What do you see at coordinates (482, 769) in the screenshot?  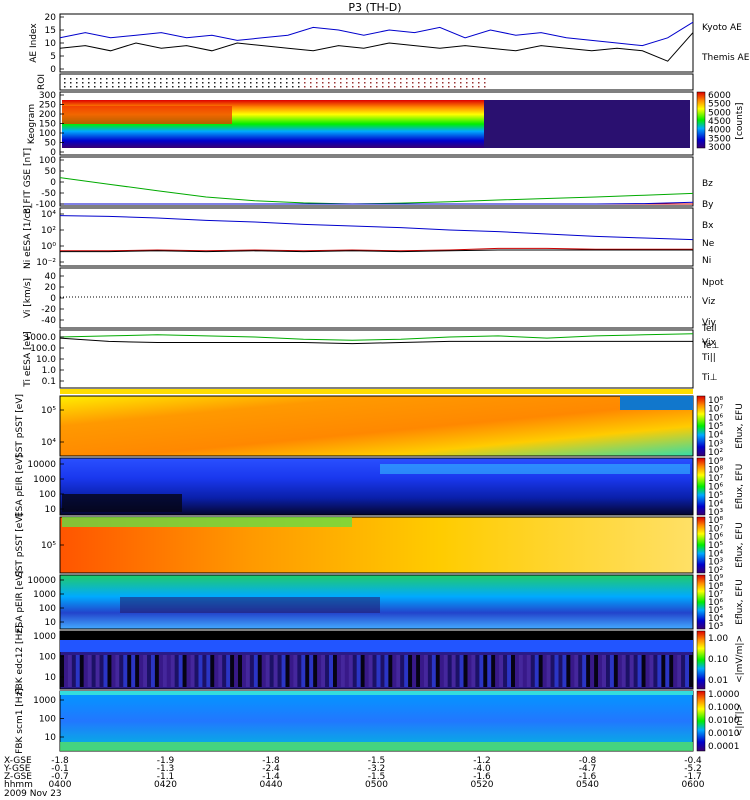 I see `footer-value: -4.0` at bounding box center [482, 769].